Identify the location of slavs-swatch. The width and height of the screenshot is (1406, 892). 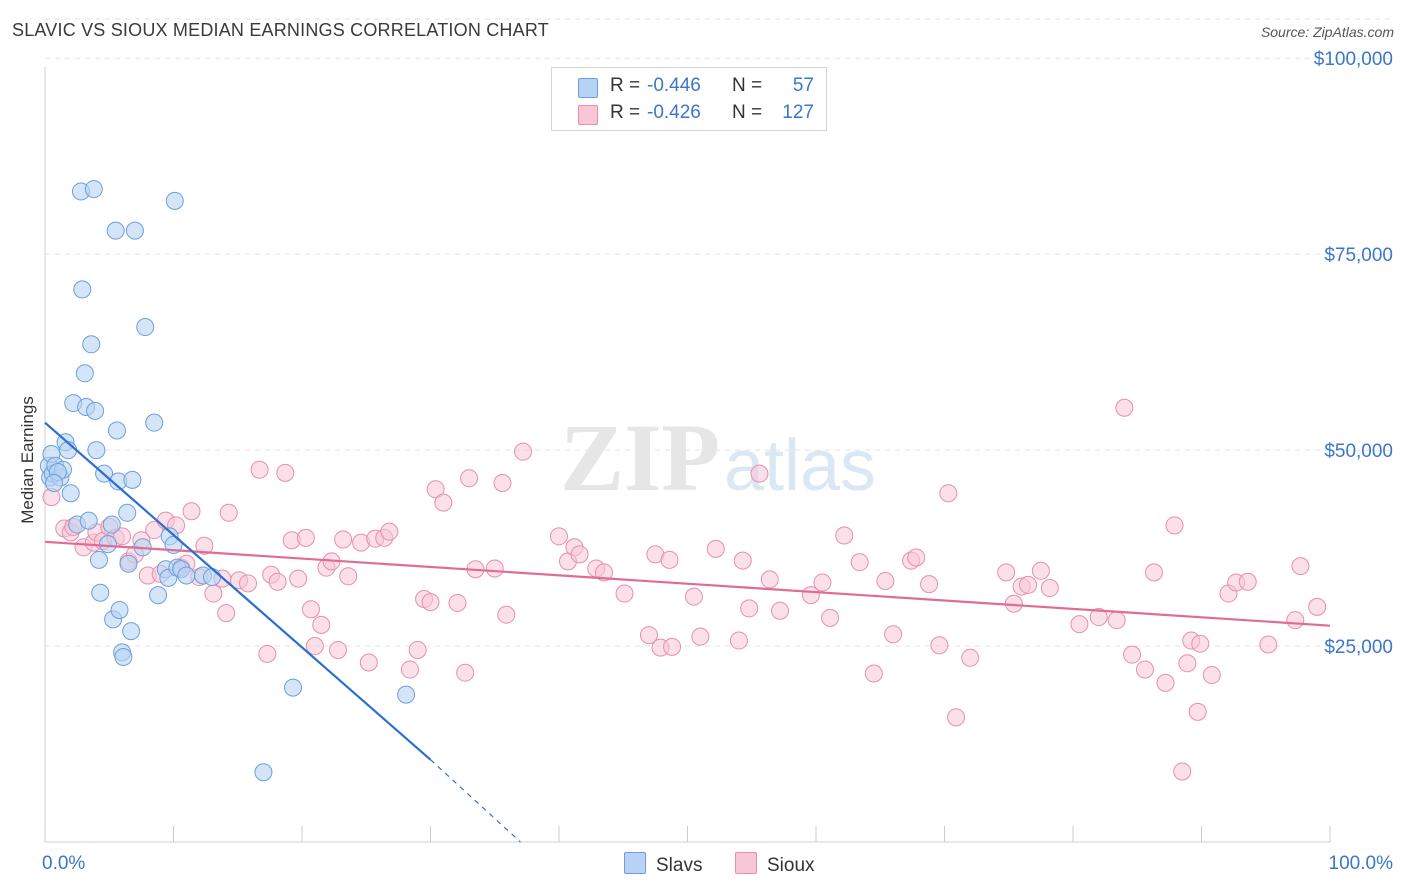
(588, 88).